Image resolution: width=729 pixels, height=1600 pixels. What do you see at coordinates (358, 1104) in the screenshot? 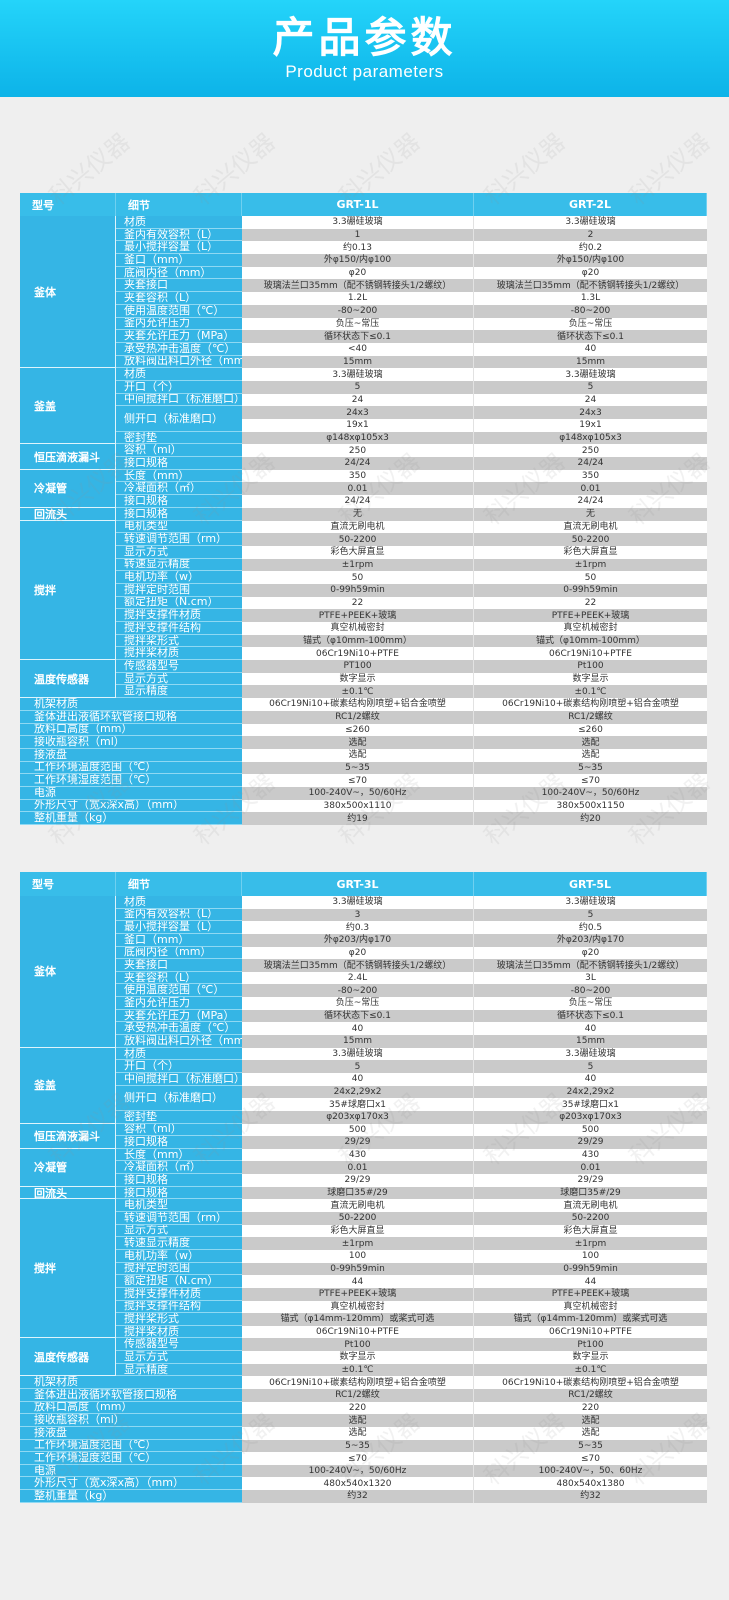
I see `spec-value: 35#球磨口x1` at bounding box center [358, 1104].